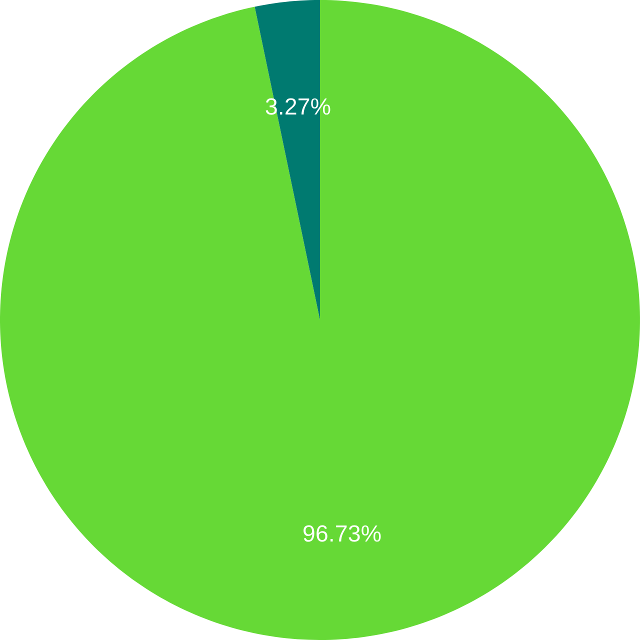 Image resolution: width=640 pixels, height=640 pixels. I want to click on data-label: 96.73%, so click(342, 533).